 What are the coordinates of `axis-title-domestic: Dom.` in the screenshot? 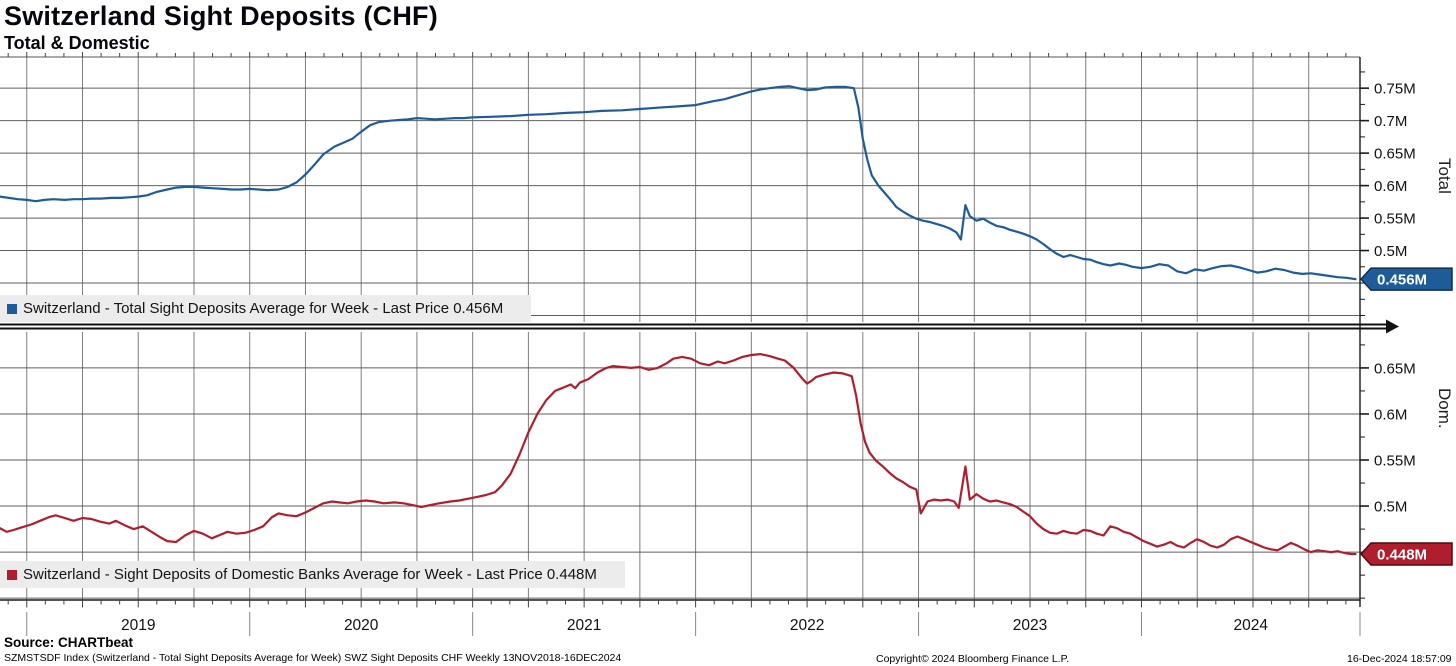 It's located at (1444, 408).